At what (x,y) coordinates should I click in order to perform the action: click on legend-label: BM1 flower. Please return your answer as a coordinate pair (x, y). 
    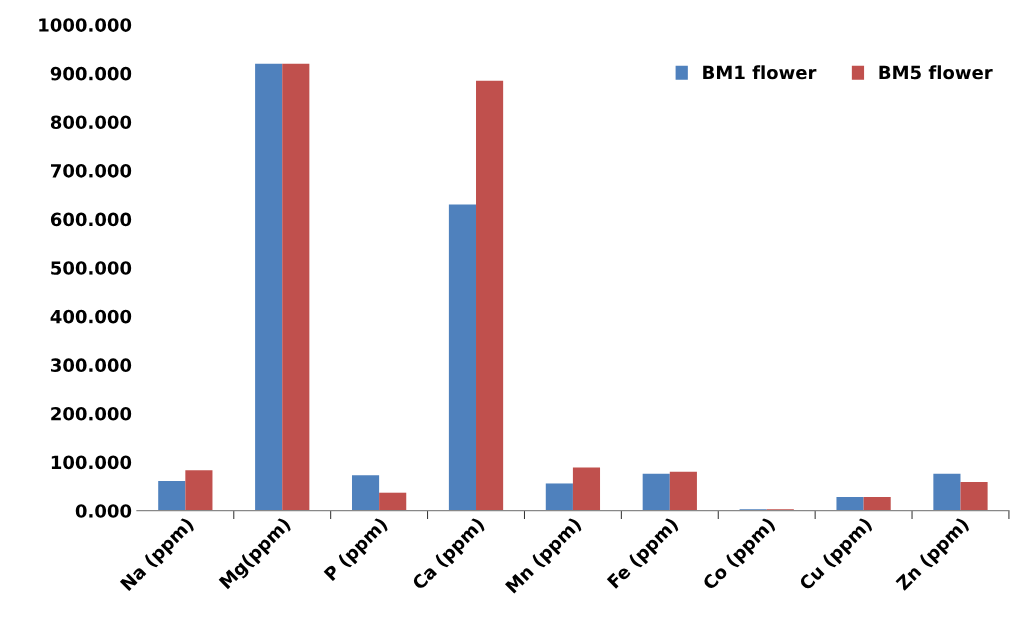
    Looking at the image, I should click on (760, 72).